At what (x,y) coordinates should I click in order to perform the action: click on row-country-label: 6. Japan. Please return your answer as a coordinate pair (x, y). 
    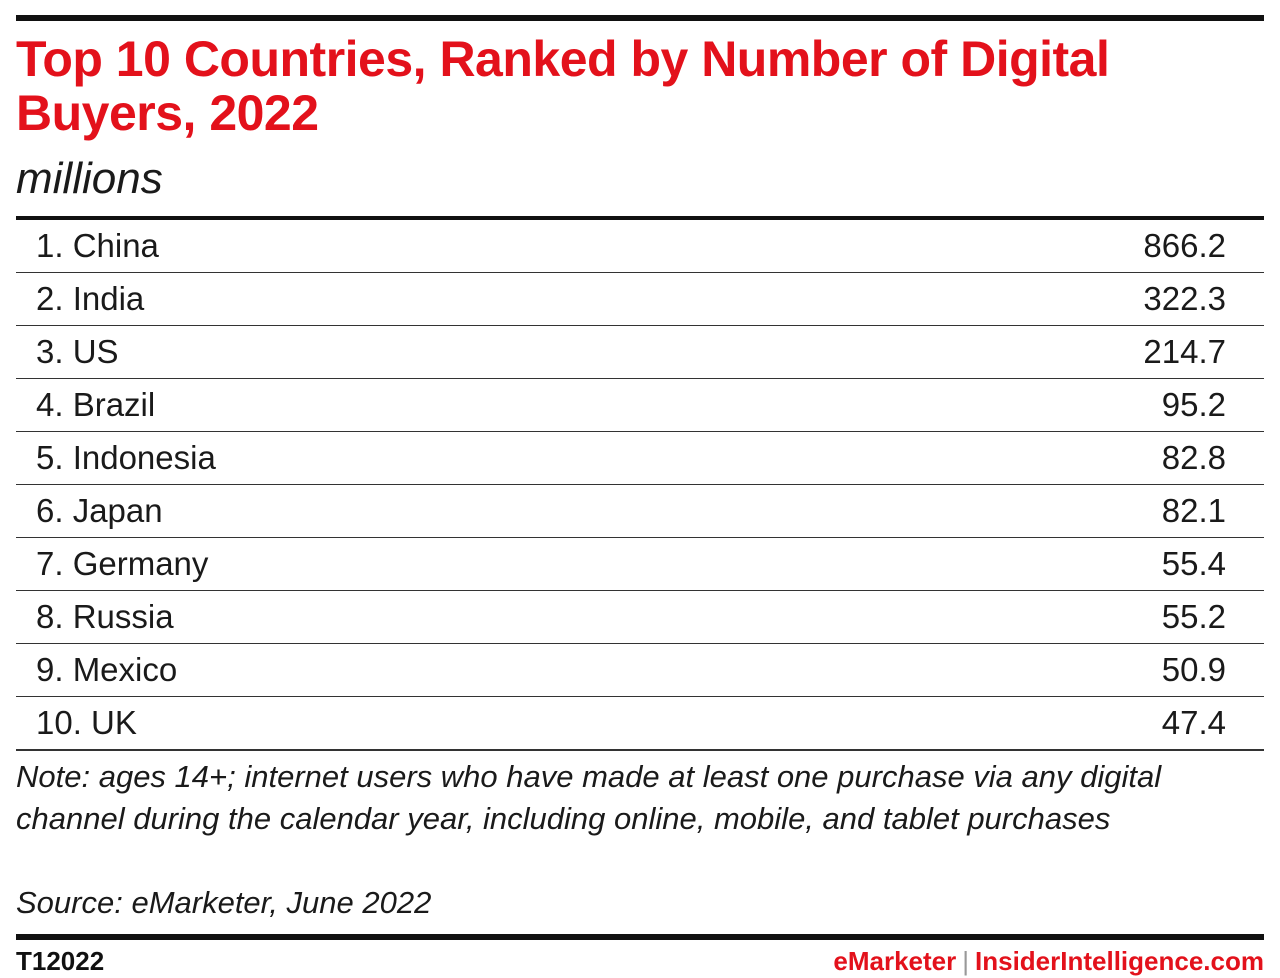
    Looking at the image, I should click on (99, 510).